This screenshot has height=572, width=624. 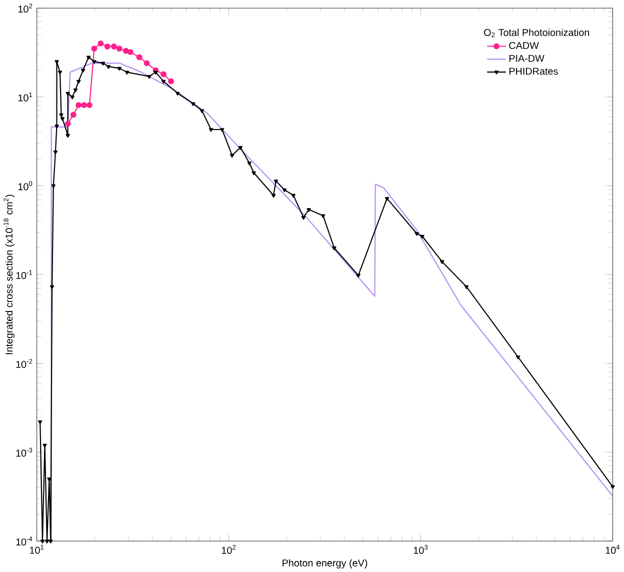 What do you see at coordinates (325, 563) in the screenshot?
I see `x-axis-title: Photon energy (eV)` at bounding box center [325, 563].